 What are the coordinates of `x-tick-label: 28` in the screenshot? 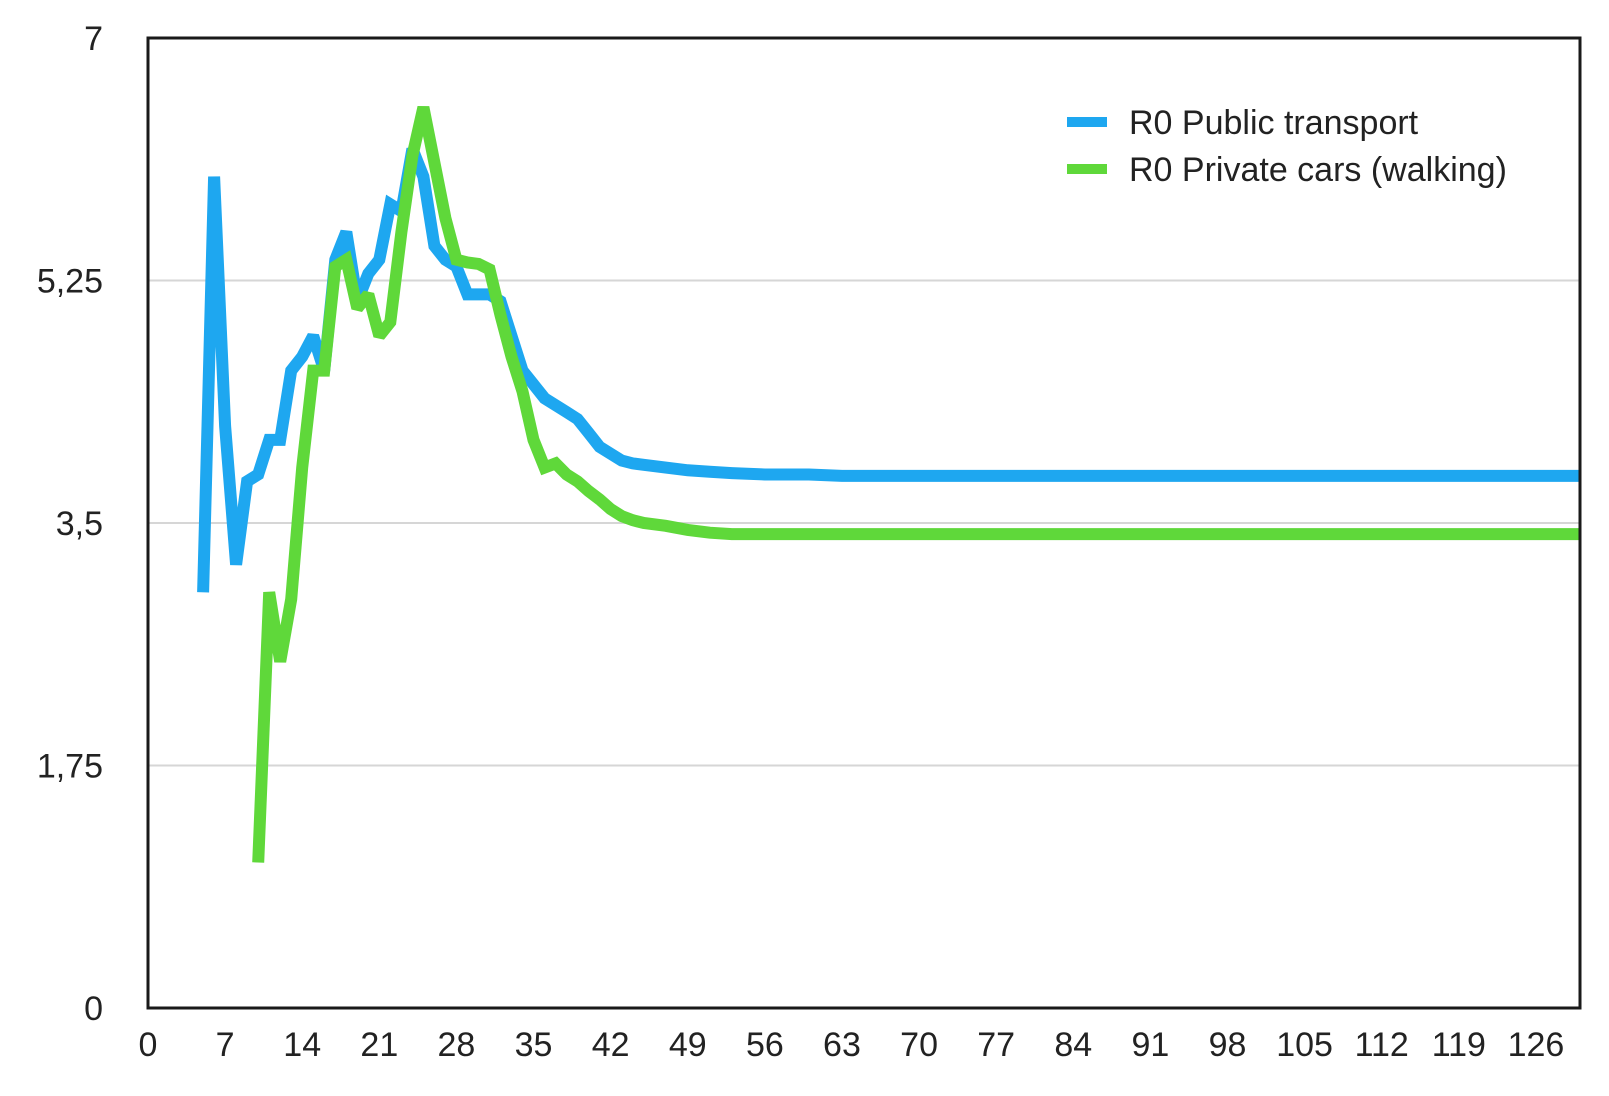 It's located at (457, 1045).